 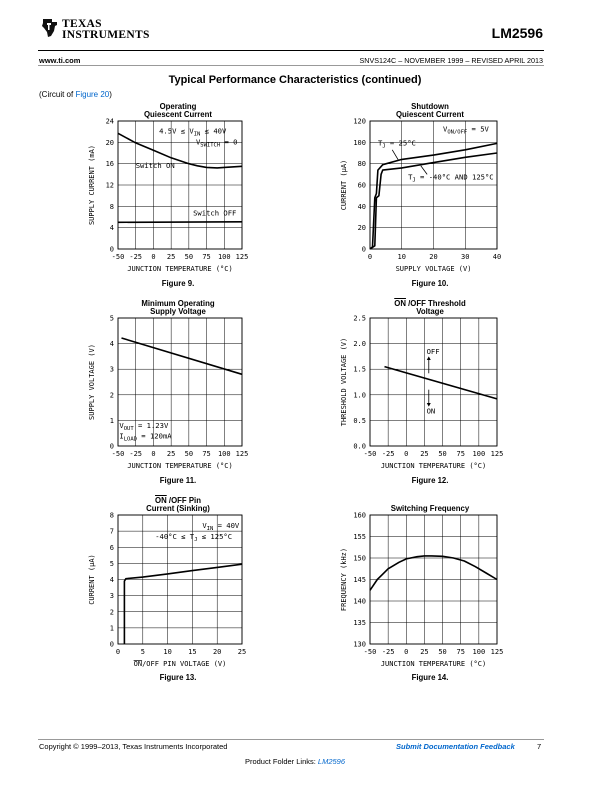 I want to click on fig10-xtick-label-3: 30, so click(x=465, y=257).